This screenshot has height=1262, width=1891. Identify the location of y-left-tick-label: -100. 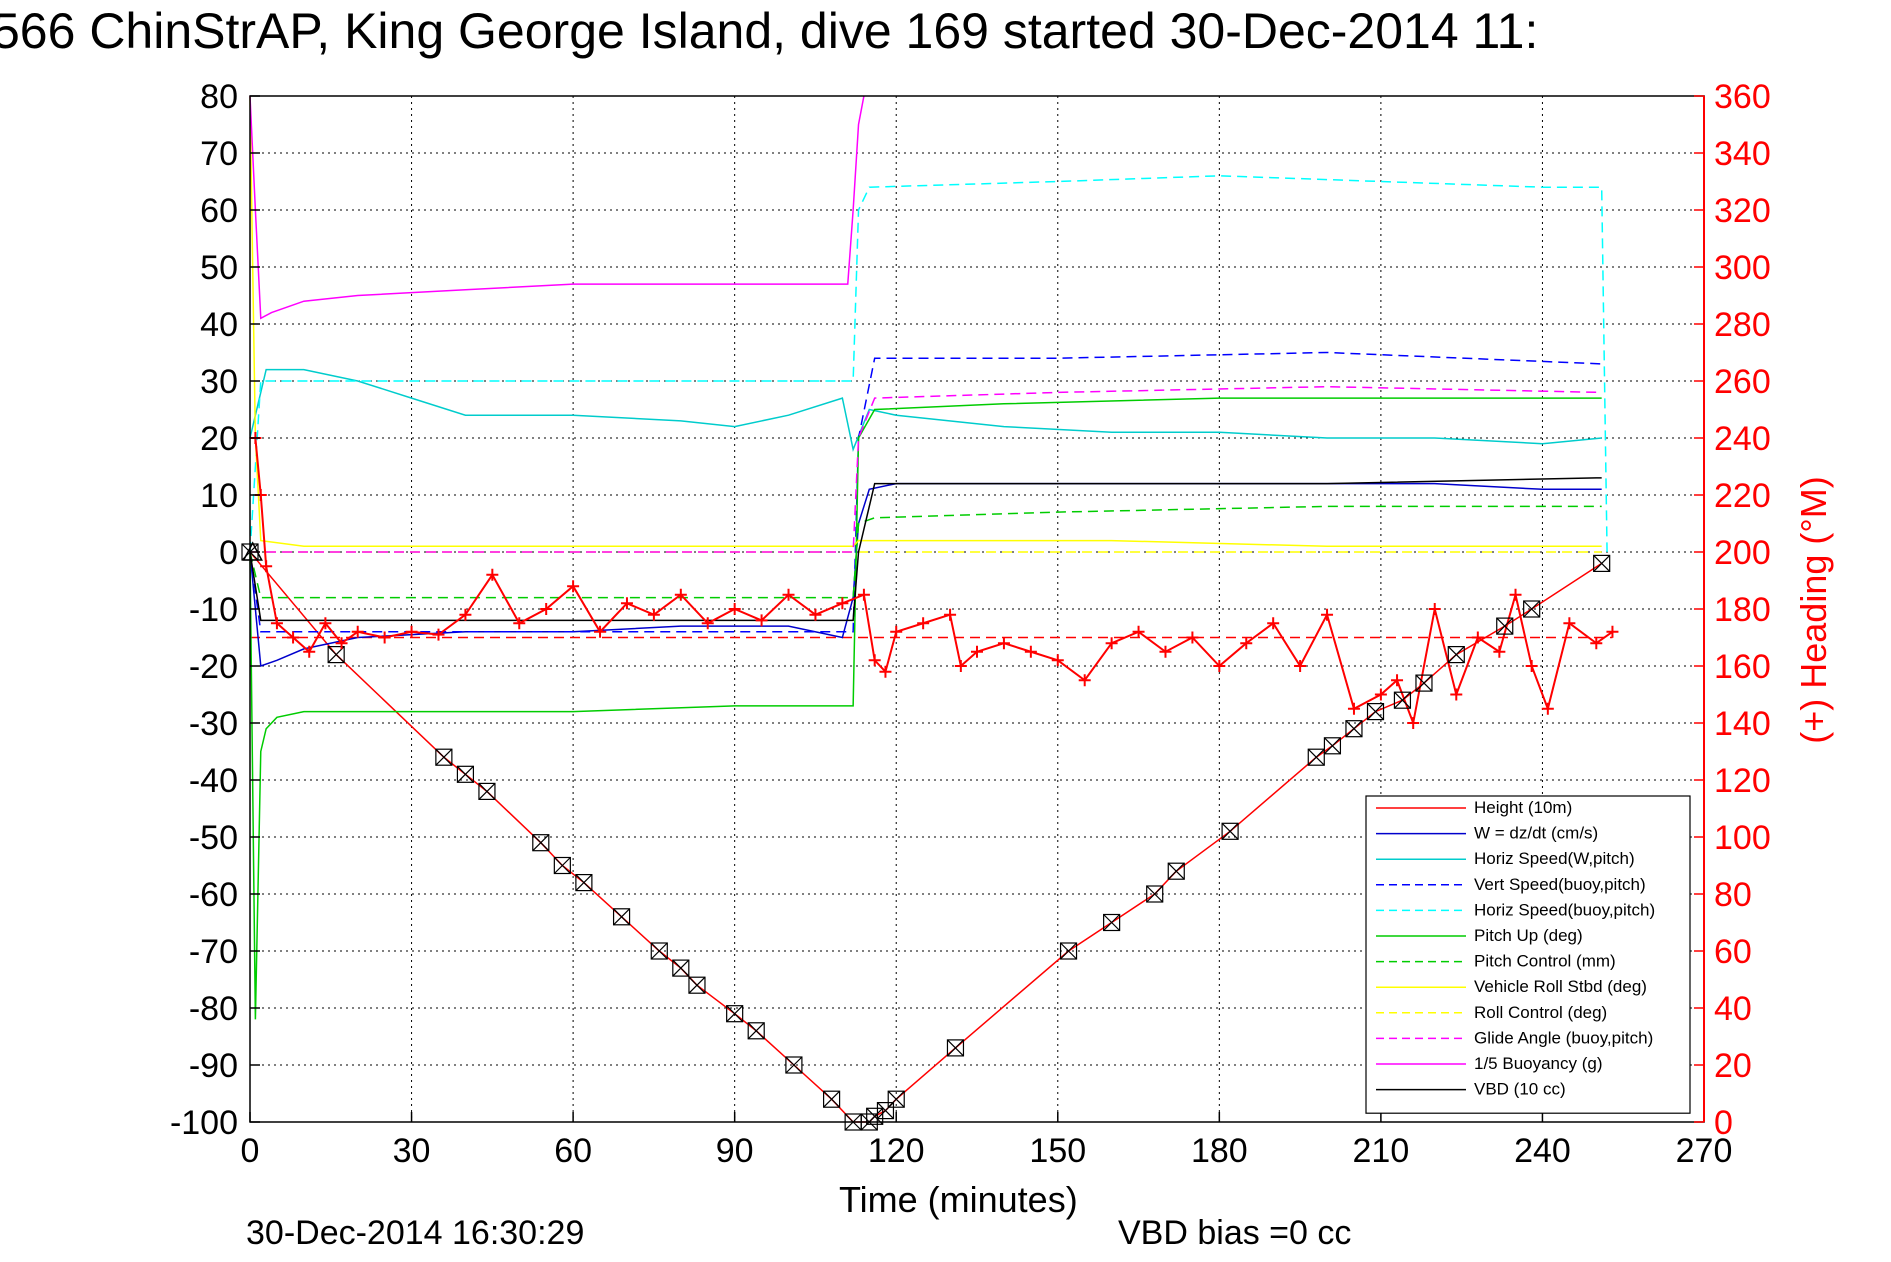
(204, 1123).